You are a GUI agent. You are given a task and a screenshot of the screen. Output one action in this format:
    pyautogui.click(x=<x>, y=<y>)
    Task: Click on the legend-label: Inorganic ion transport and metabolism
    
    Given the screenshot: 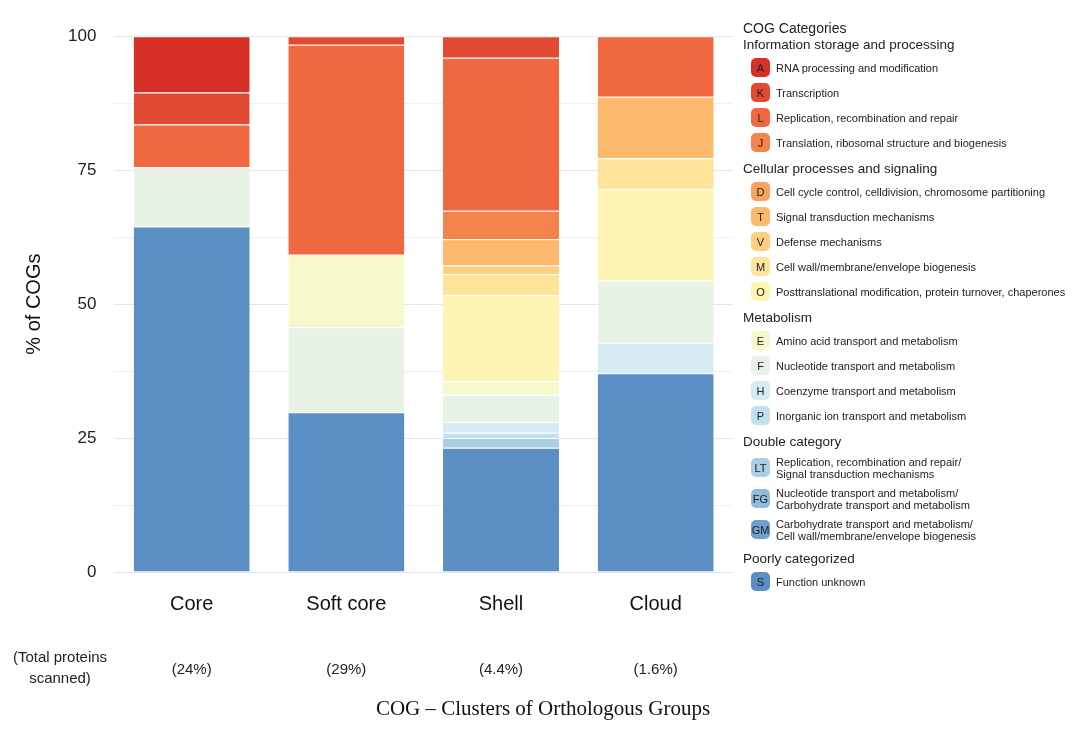 What is the action you would take?
    pyautogui.click(x=871, y=415)
    